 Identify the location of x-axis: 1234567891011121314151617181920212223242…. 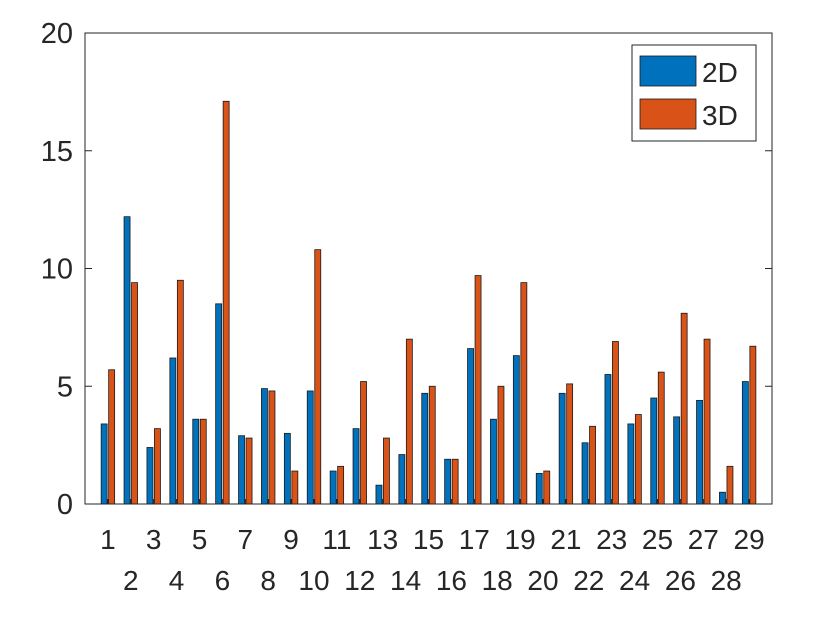
(432, 547).